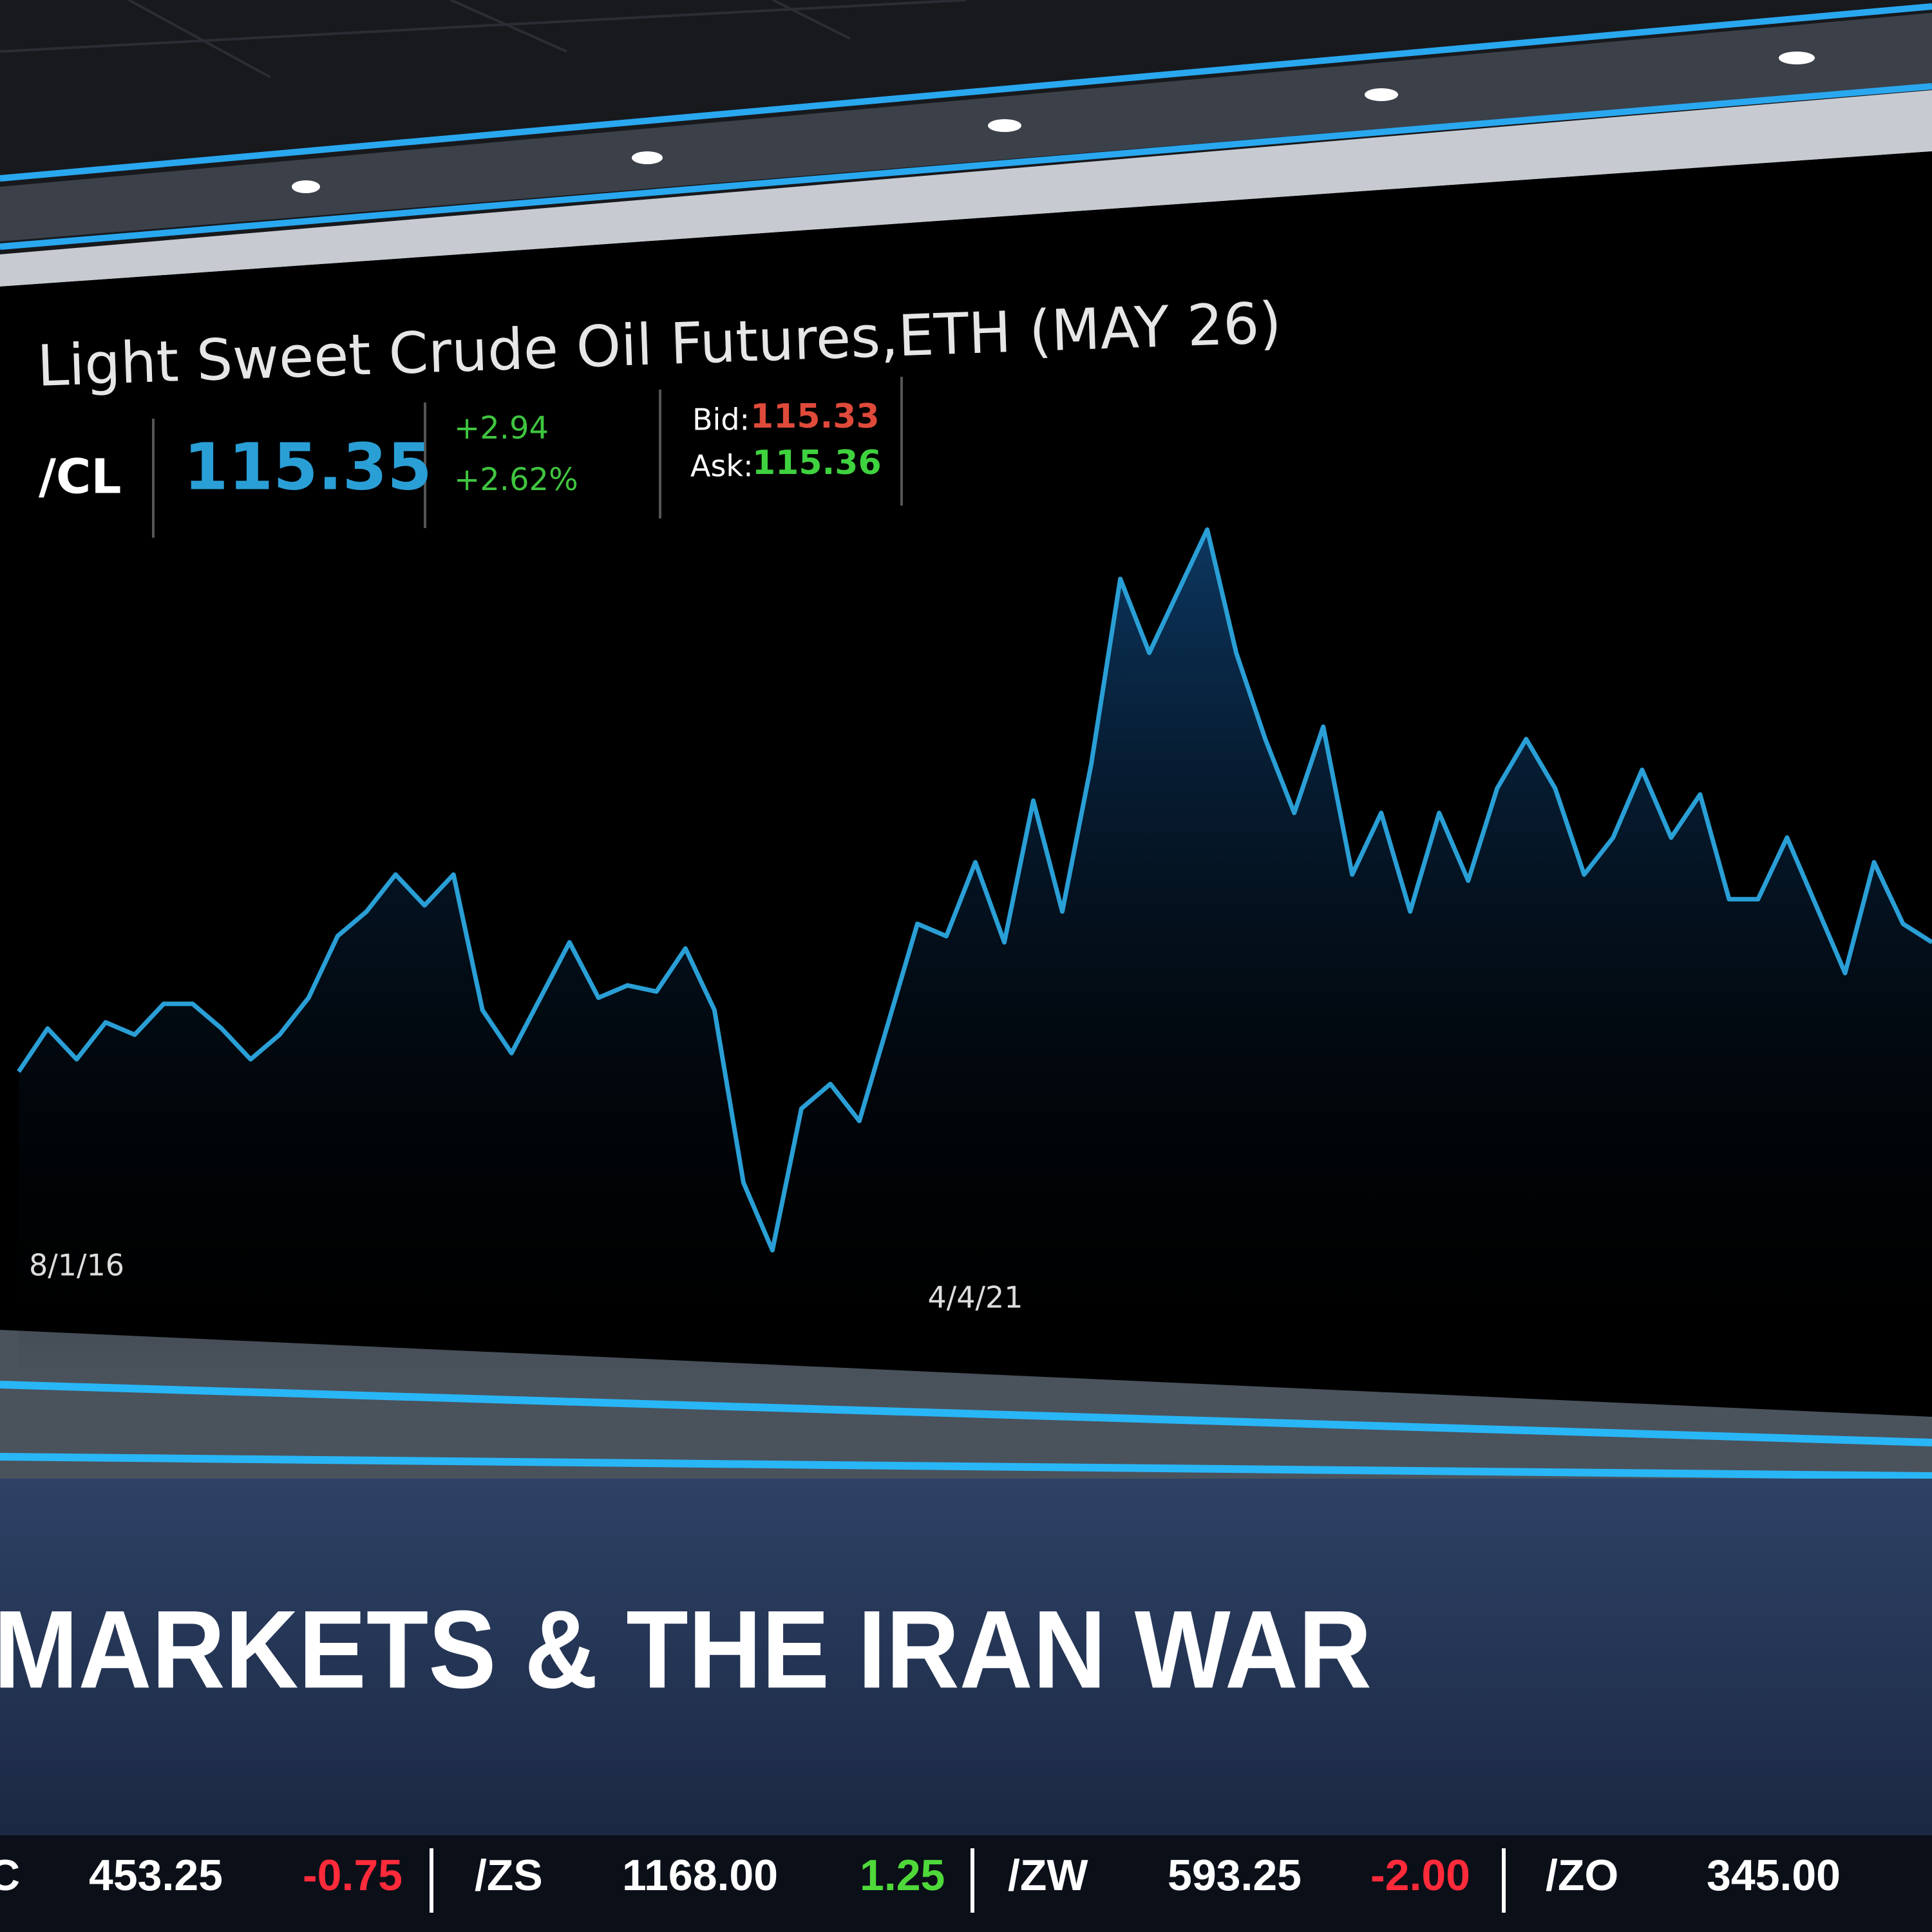 The image size is (1932, 1932). I want to click on ask-label: Ask:, so click(721, 466).